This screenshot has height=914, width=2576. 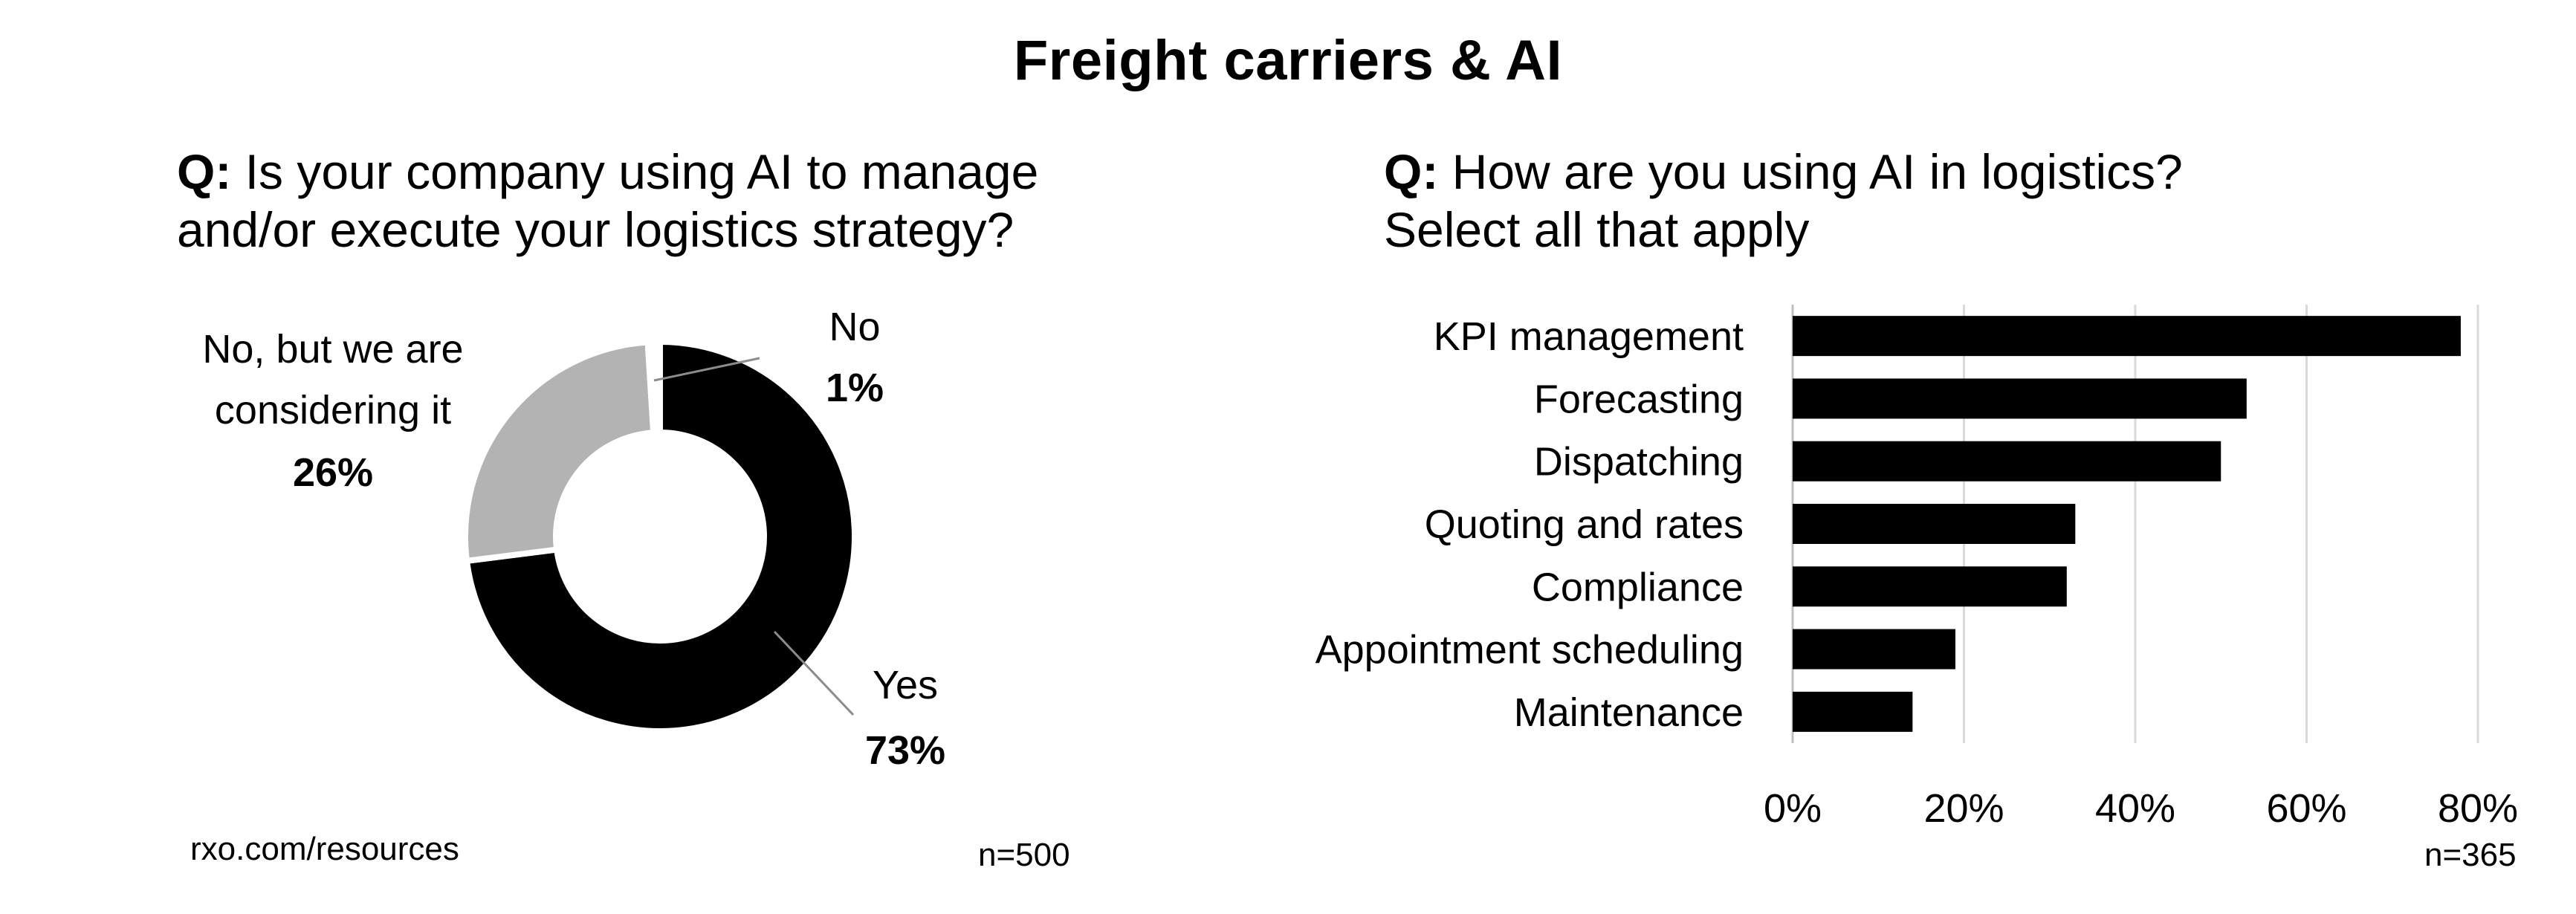 I want to click on leader-line-no, so click(x=706, y=369).